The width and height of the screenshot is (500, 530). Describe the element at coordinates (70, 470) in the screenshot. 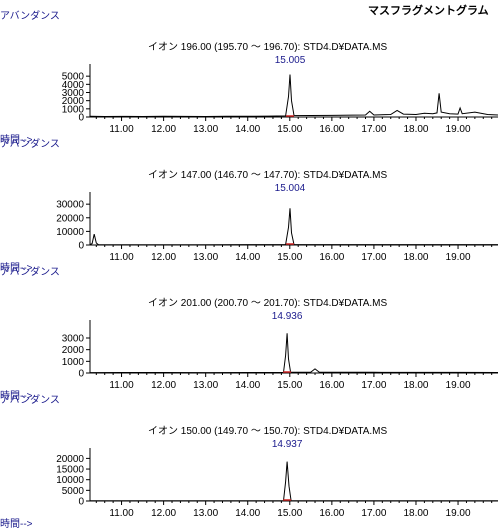

I see `y-tick-label: 15000` at that location.